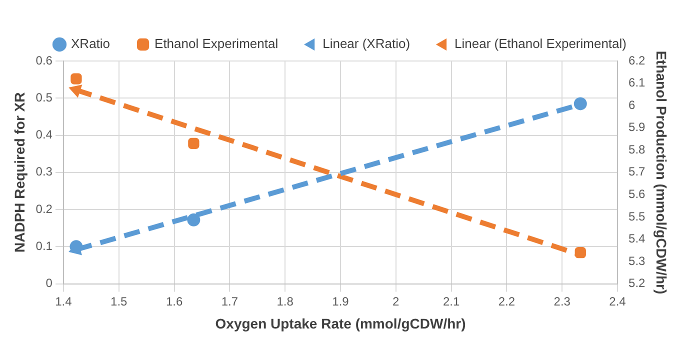 The image size is (685, 345). Describe the element at coordinates (90, 44) in the screenshot. I see `legend-label: XRatio` at that location.